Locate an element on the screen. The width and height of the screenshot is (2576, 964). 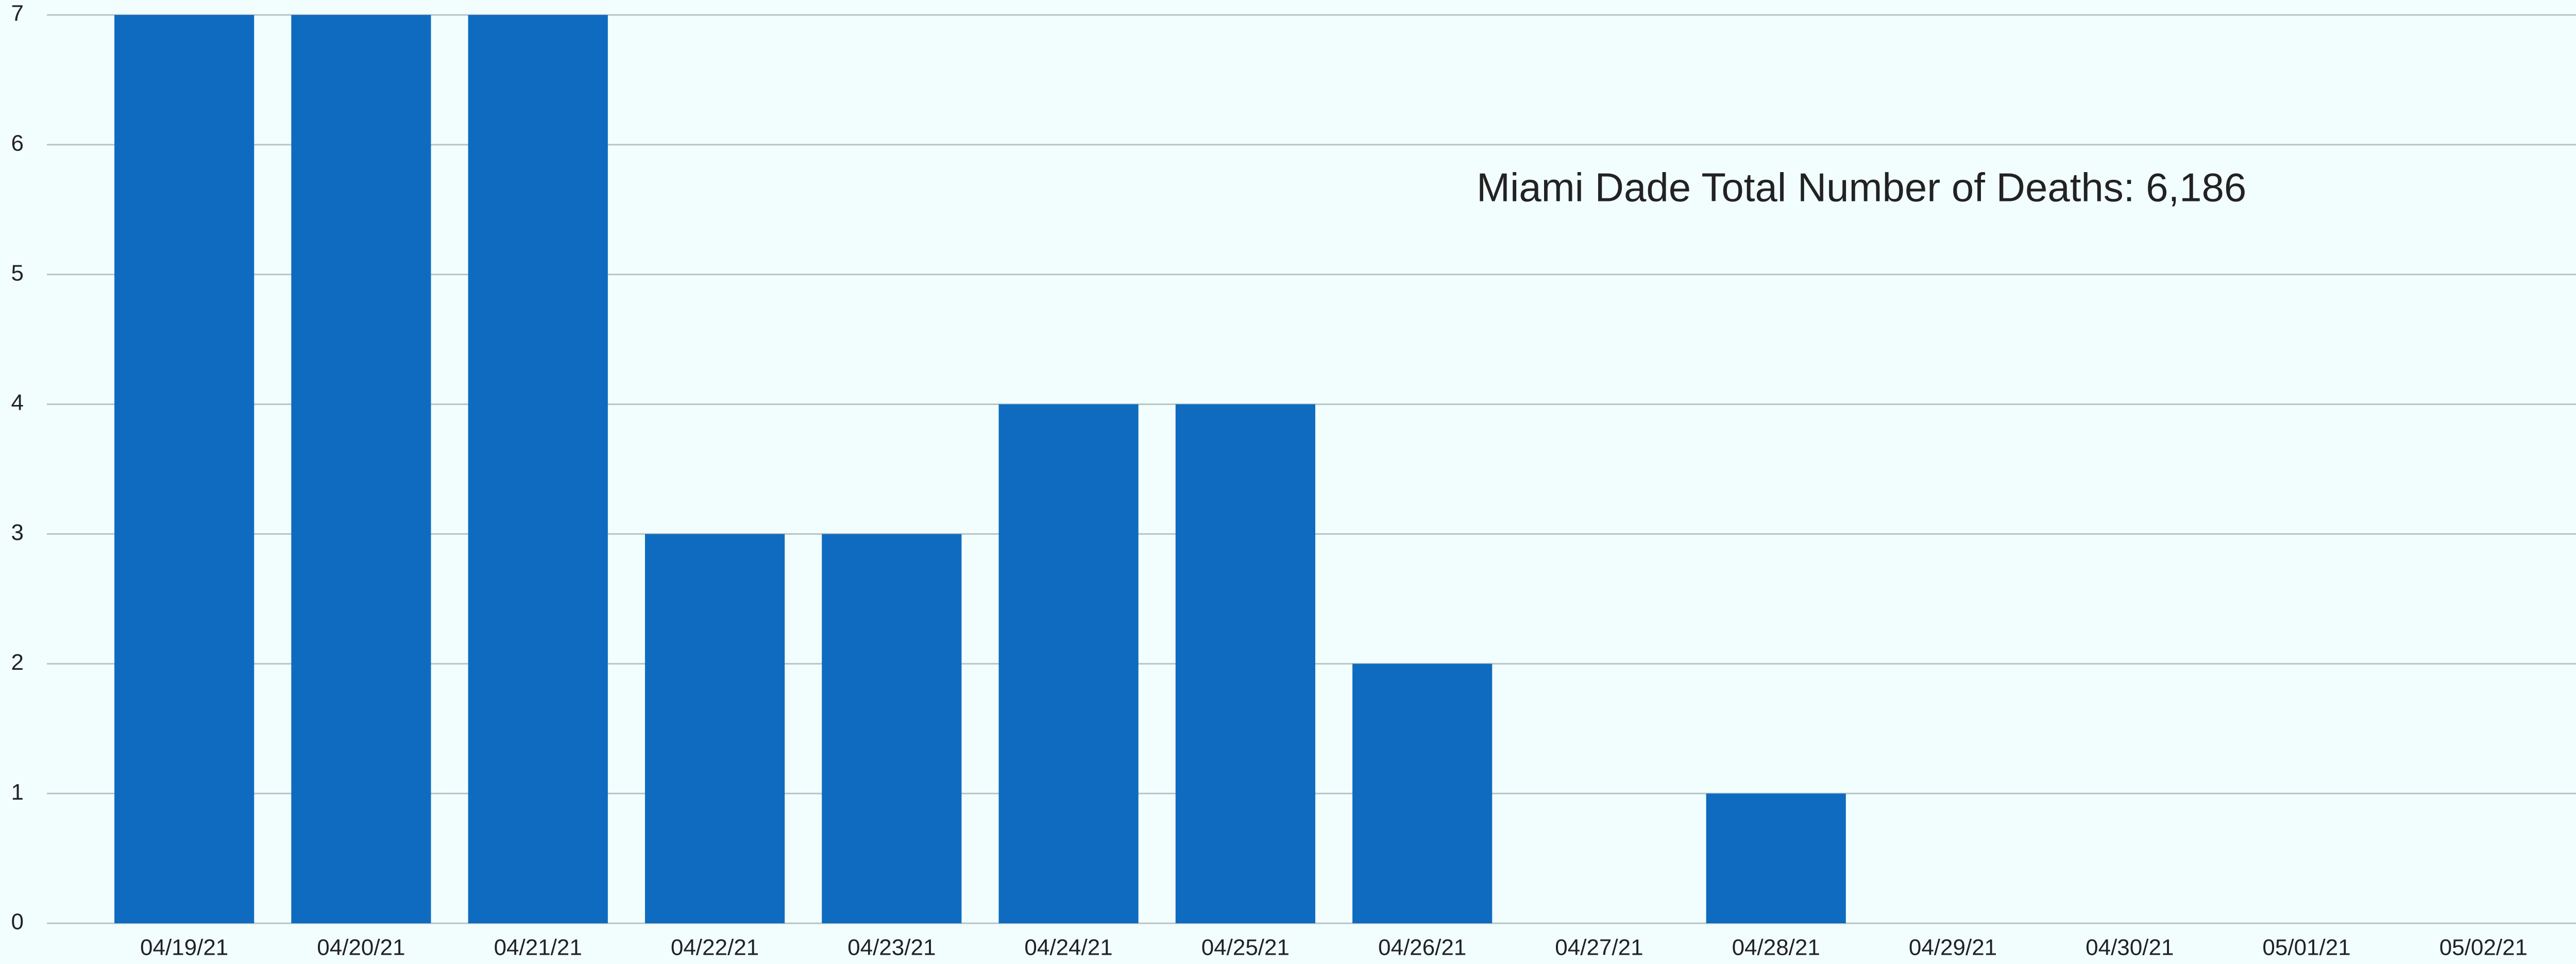
x-tick-label: 04/28/21 is located at coordinates (1776, 947).